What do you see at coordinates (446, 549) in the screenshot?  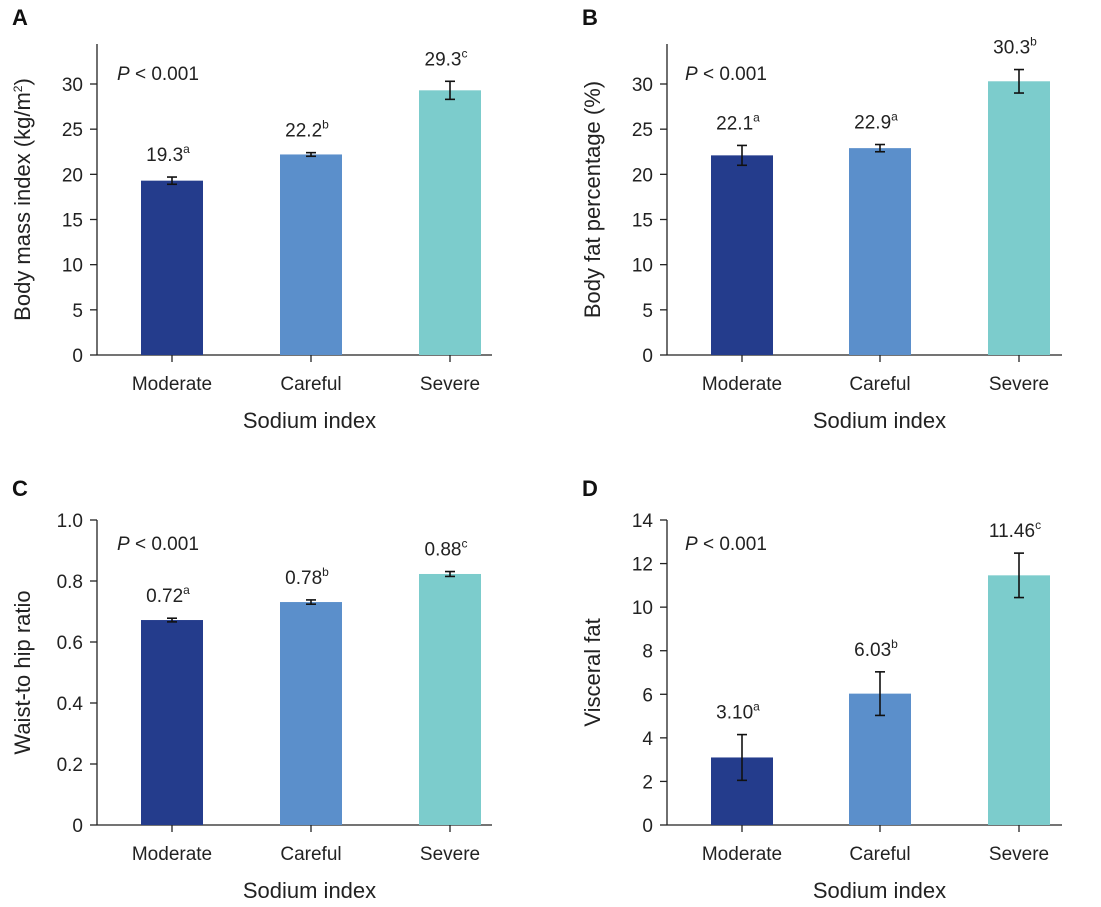 I see `value-label-severe: 0.88c` at bounding box center [446, 549].